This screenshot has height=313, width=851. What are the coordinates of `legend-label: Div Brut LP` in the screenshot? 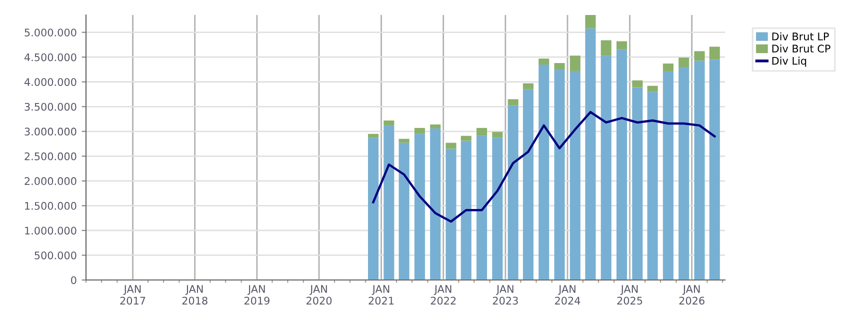 It's located at (800, 36).